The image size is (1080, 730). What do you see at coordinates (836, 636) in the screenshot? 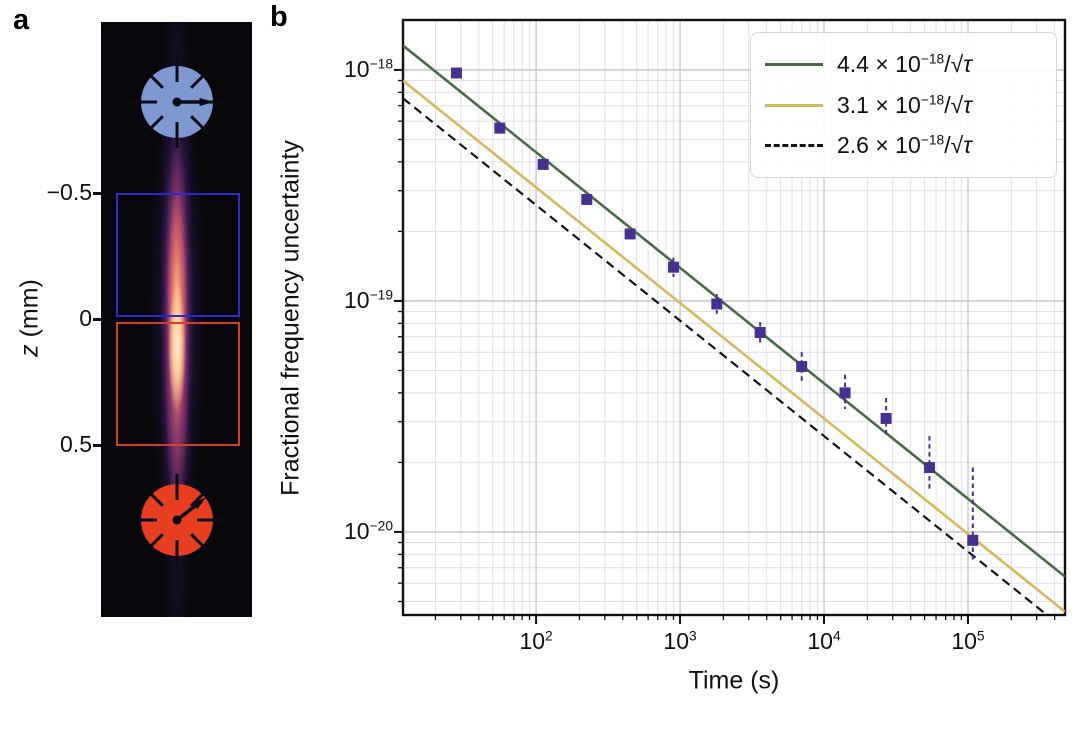
I see `x-tick-exp: 4` at bounding box center [836, 636].